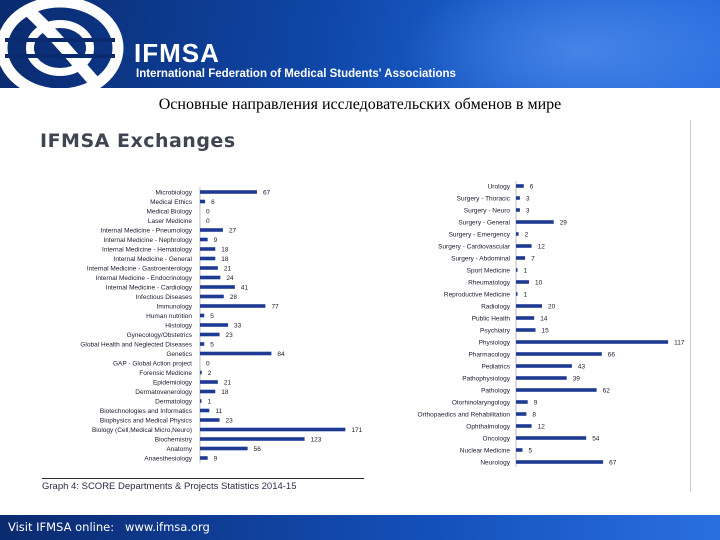 The image size is (720, 540). Describe the element at coordinates (536, 403) in the screenshot. I see `chart-1-value-label: 9` at that location.